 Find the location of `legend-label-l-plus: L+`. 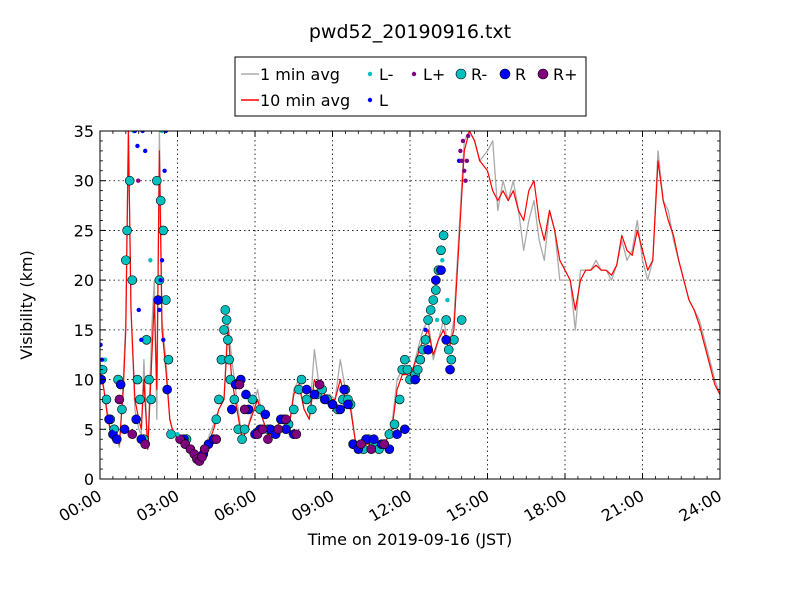

legend-label-l-plus: L+ is located at coordinates (434, 74).